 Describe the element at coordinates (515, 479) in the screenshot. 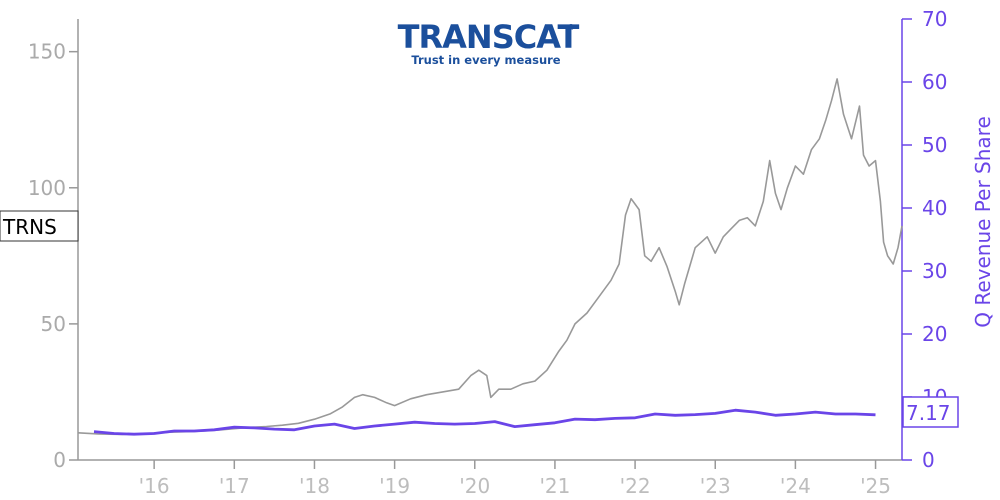

I see `x-axis-ticks: '16 '17 '18 '19 '20 '21 '22 '23 '24 '25` at that location.